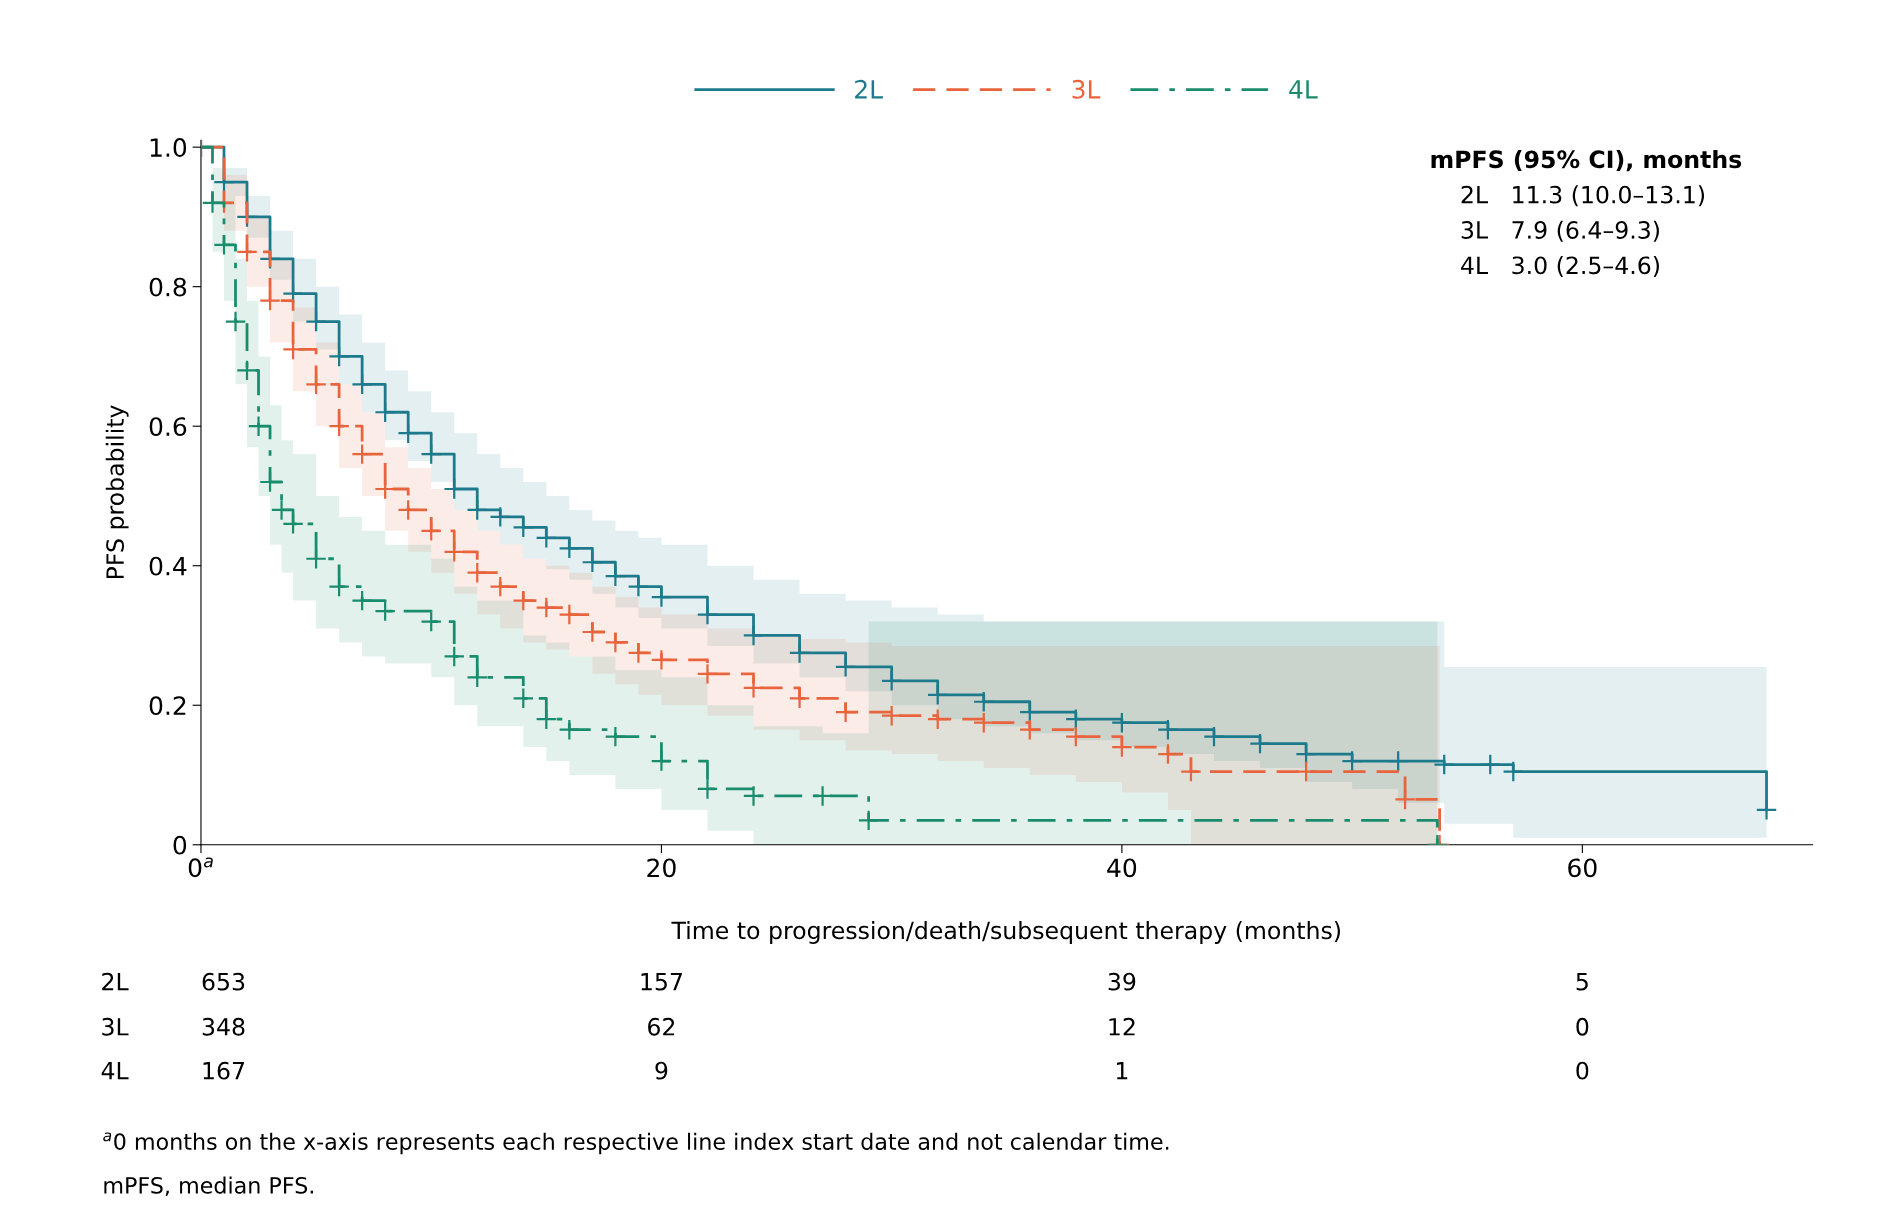 The height and width of the screenshot is (1219, 1896). What do you see at coordinates (168, 427) in the screenshot?
I see `y-tick-label: 0.6` at bounding box center [168, 427].